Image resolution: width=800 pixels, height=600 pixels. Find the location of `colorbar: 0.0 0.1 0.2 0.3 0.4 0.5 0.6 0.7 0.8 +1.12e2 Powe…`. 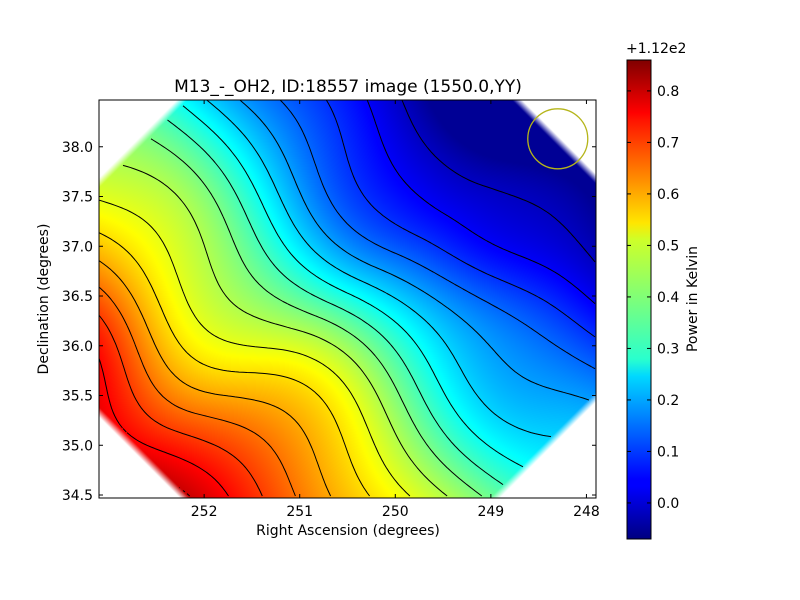

colorbar: 0.0 0.1 0.2 0.3 0.4 0.5 0.6 0.7 0.8 +1.12e2 Powe… is located at coordinates (663, 290).